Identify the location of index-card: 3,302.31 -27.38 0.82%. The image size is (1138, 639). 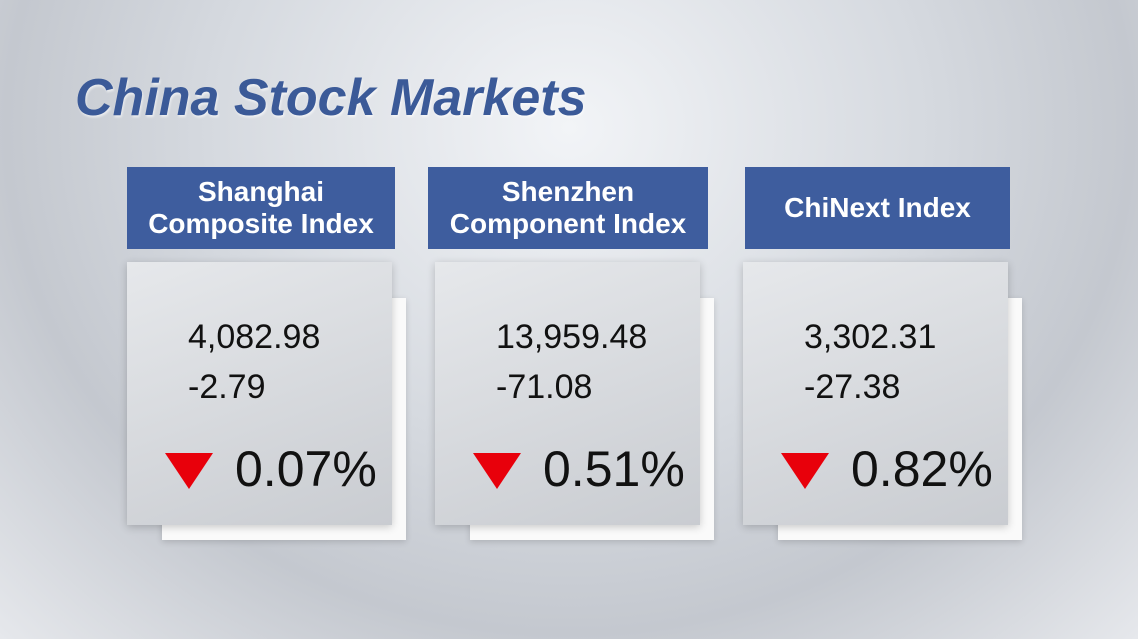
(875, 393).